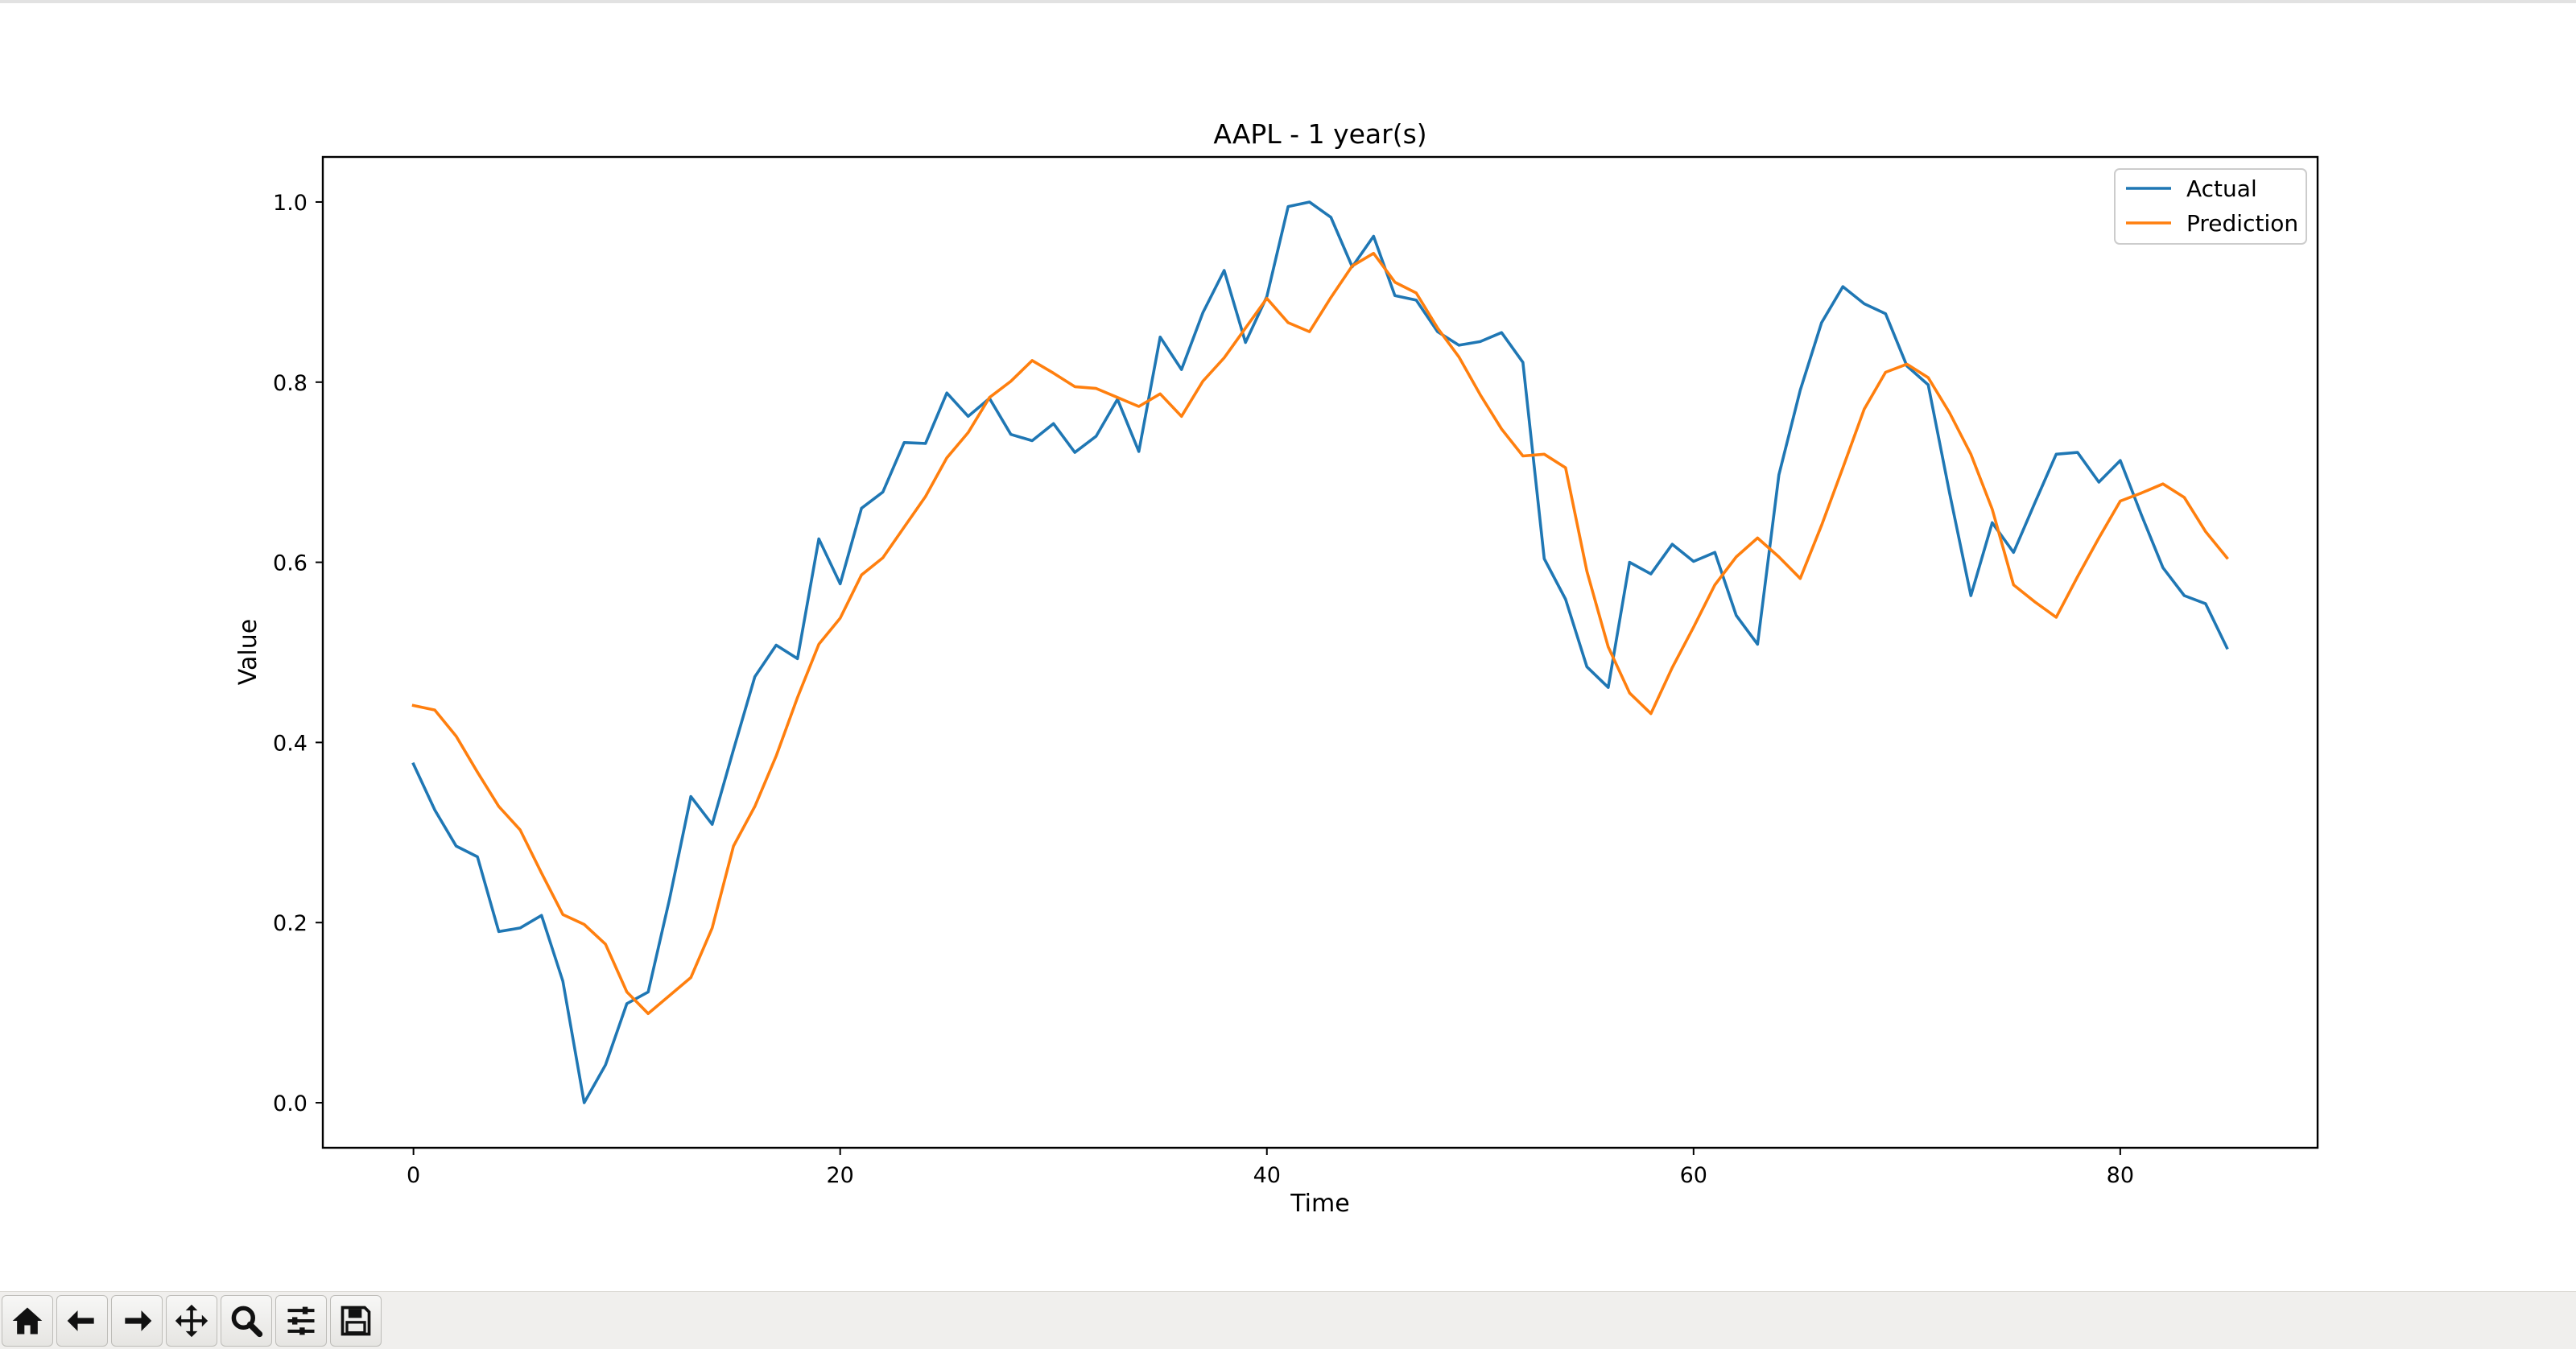 The width and height of the screenshot is (2576, 1349). I want to click on arrow-left-icon, so click(80, 1320).